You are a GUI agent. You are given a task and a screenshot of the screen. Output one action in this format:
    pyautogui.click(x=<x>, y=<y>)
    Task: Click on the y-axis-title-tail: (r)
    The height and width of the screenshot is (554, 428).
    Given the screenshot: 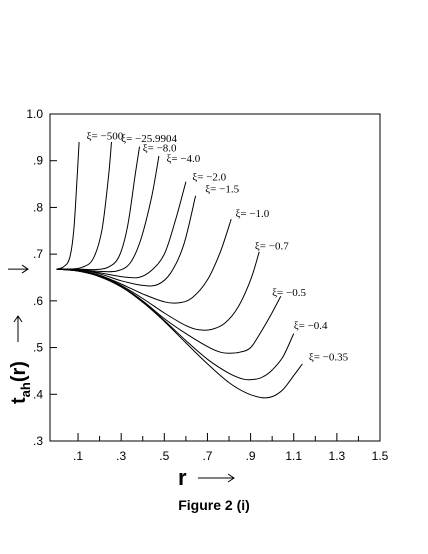 What is the action you would take?
    pyautogui.click(x=19, y=371)
    